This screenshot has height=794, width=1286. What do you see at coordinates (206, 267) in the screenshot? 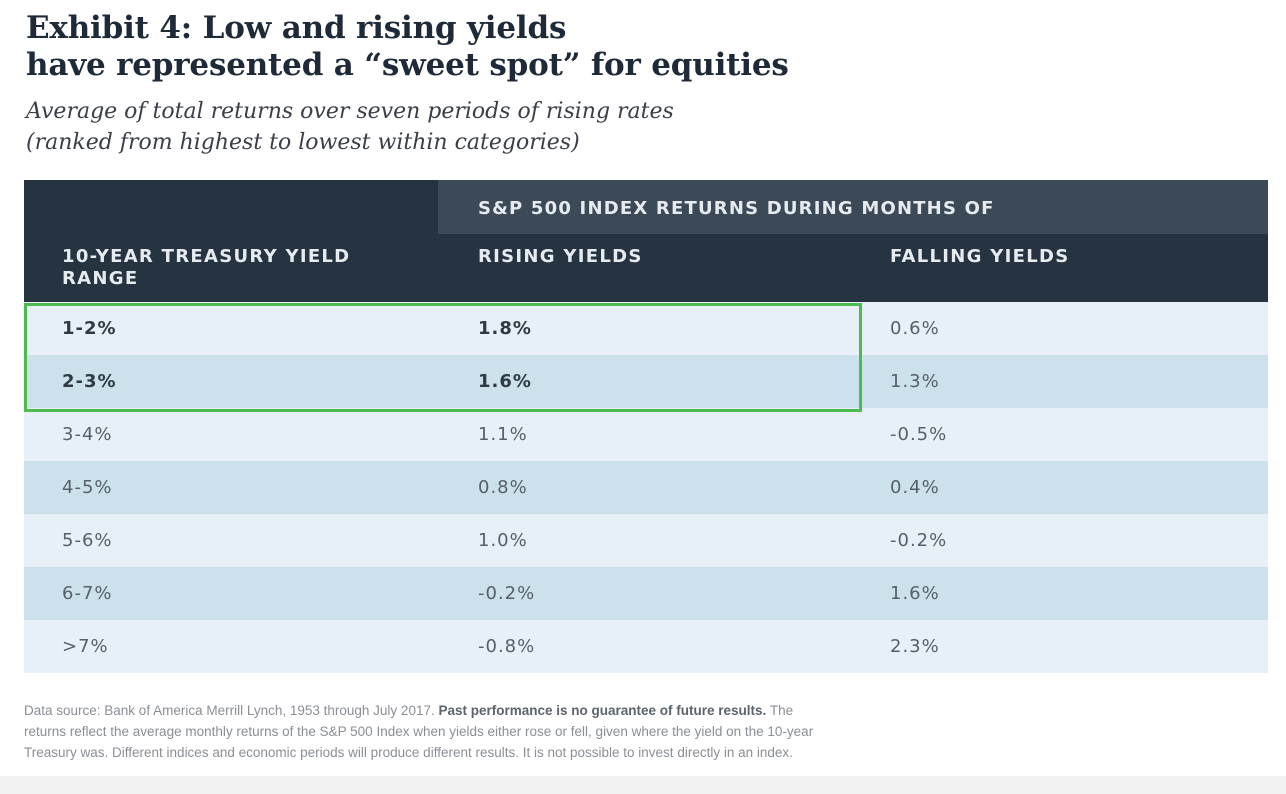
I see `header-yield-range: 10-YEAR TREASURY YIELD RANGE` at bounding box center [206, 267].